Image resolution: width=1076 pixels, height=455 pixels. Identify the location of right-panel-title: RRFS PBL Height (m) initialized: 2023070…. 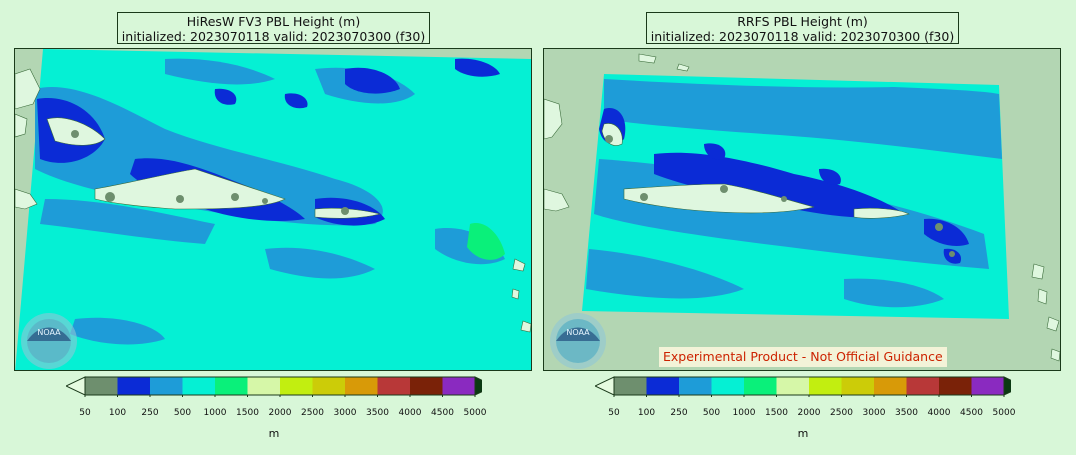
(802, 28).